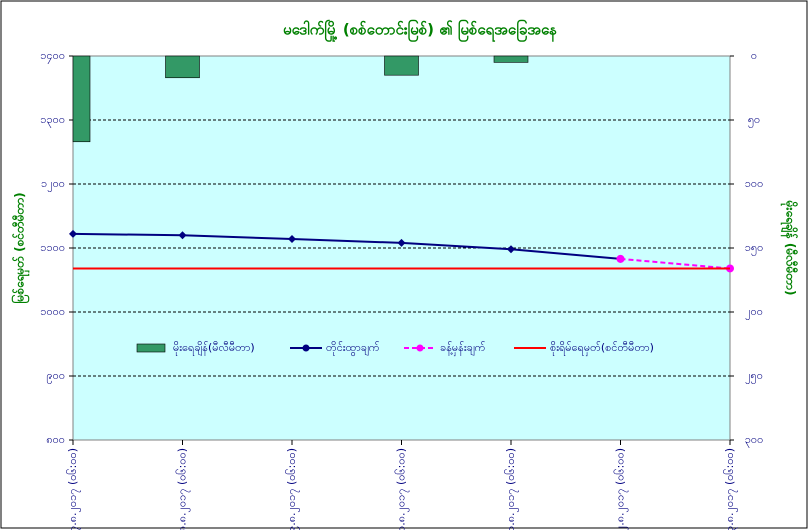 This screenshot has height=530, width=809. Describe the element at coordinates (754, 120) in the screenshot. I see `y2-tick-label: ၅၀` at that location.